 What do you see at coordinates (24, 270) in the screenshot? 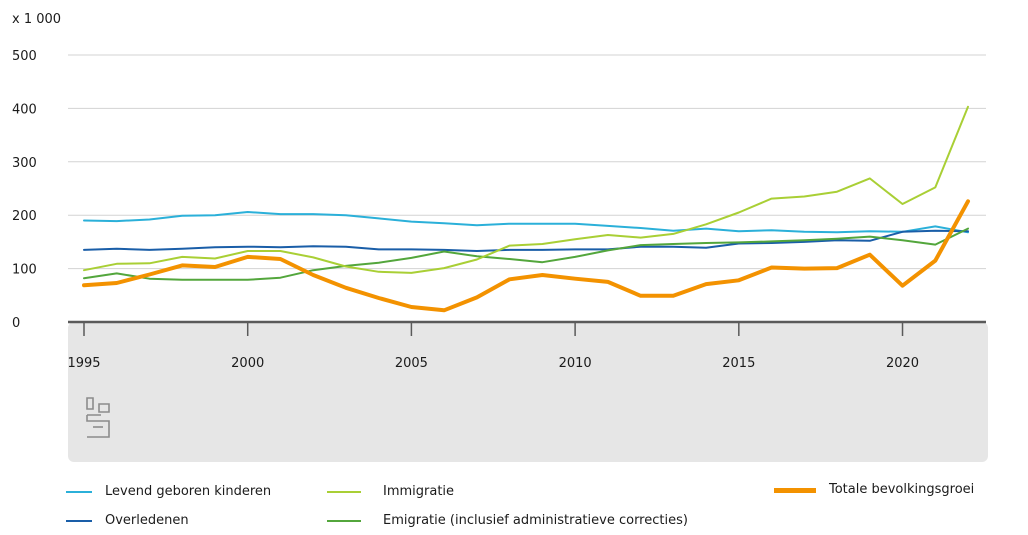
I see `y-tick-label: 100` at bounding box center [24, 270].